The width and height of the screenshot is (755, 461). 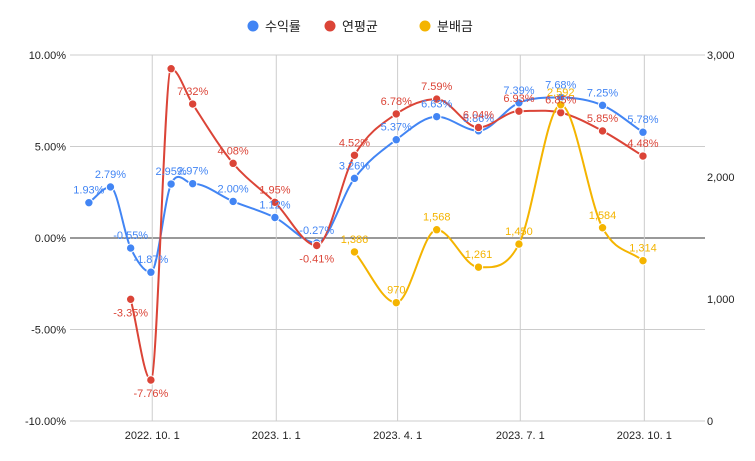 I want to click on data-label-annual: 7.32%, so click(x=192, y=92).